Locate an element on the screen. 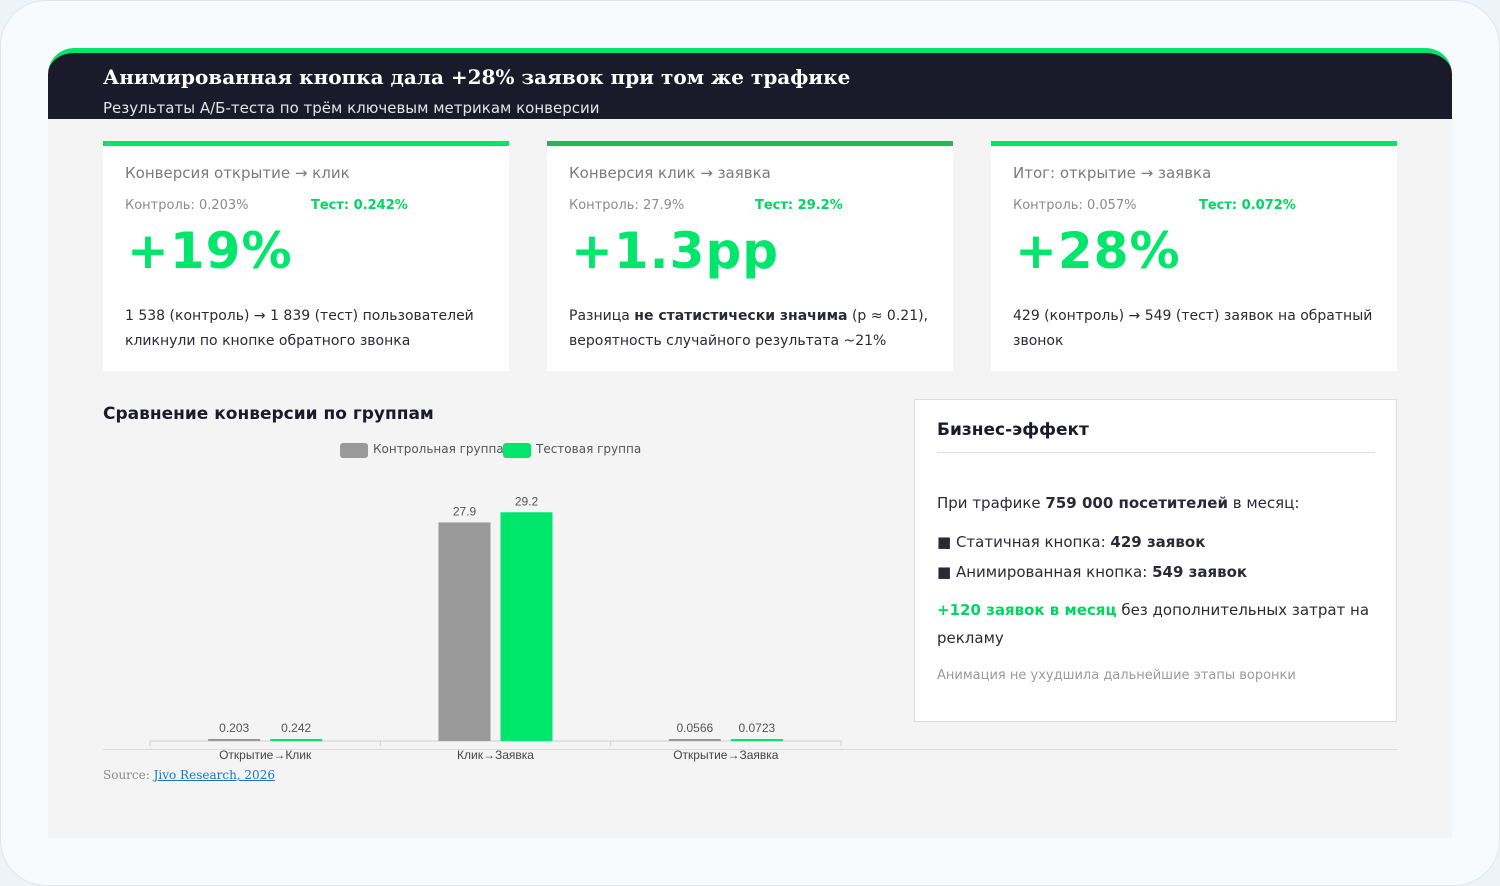 The height and width of the screenshot is (886, 1500). footer-divider is located at coordinates (750, 749).